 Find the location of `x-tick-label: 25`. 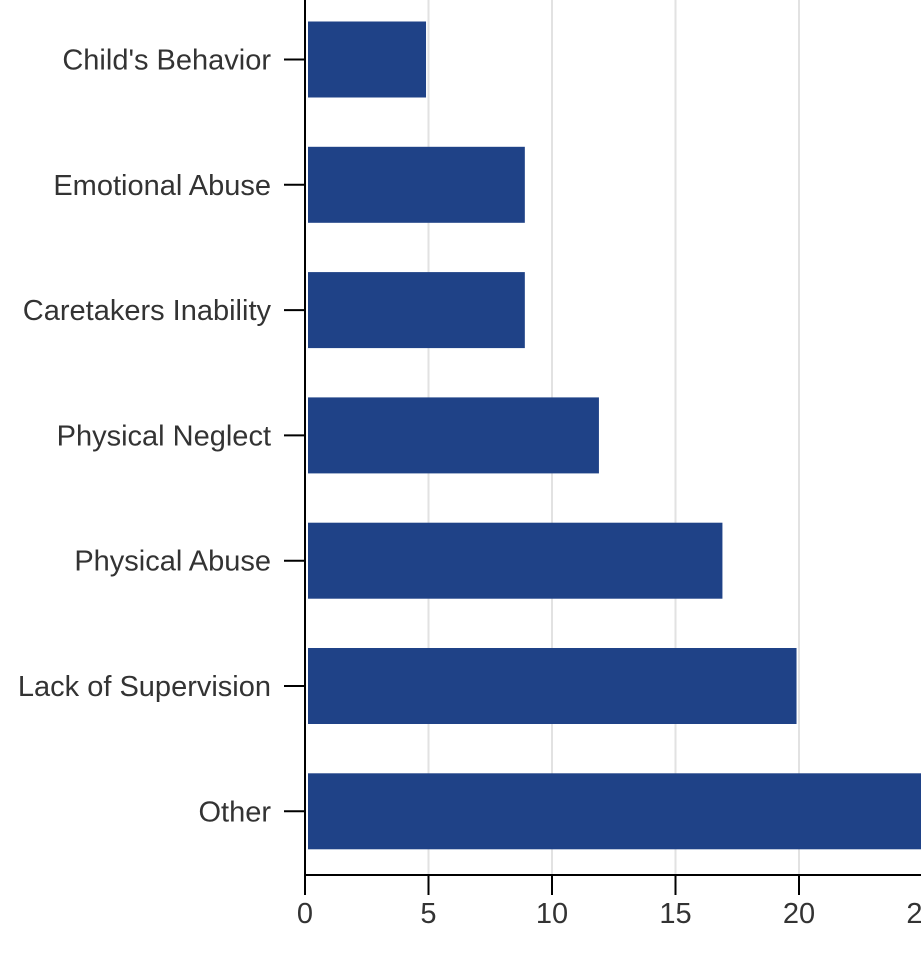

x-tick-label: 25 is located at coordinates (913, 914).